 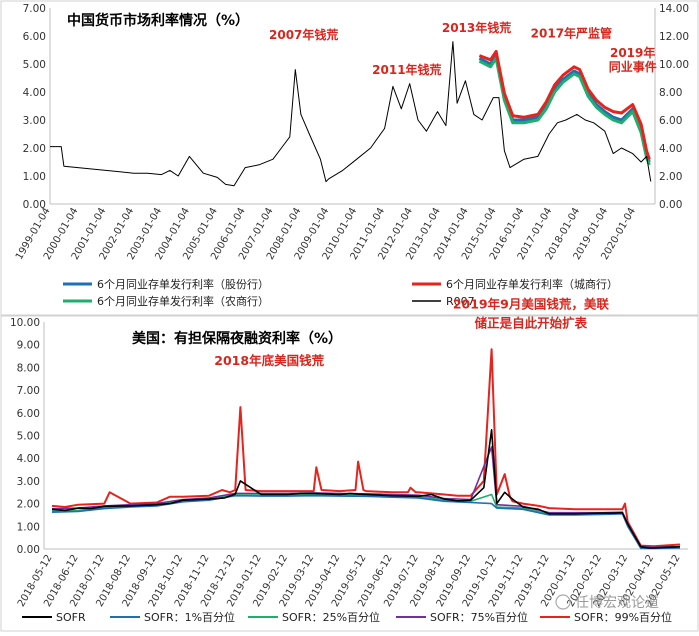 What do you see at coordinates (674, 107) in the screenshot?
I see `chart1-right-ticks: 0.00 2.00 4.00 6.00 8.00 10.00 12.00 14.00` at bounding box center [674, 107].